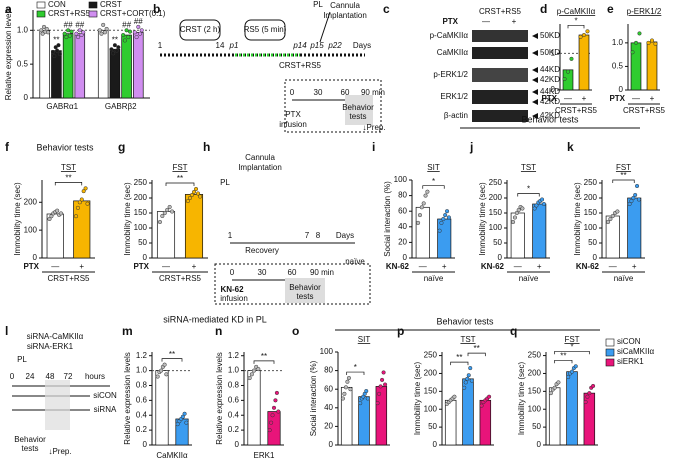 This screenshot has width=681, height=465. I want to click on y-tick-label: 80, so click(328, 370).